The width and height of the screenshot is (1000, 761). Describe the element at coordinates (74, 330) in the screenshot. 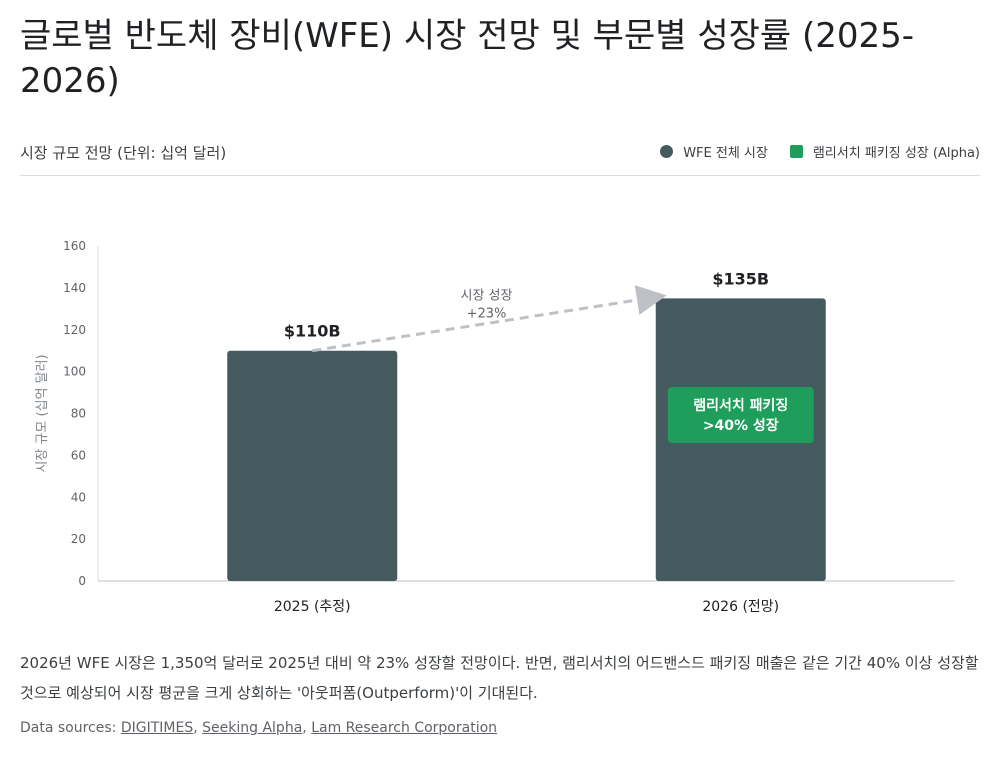

I see `y-tick-label: 120` at that location.